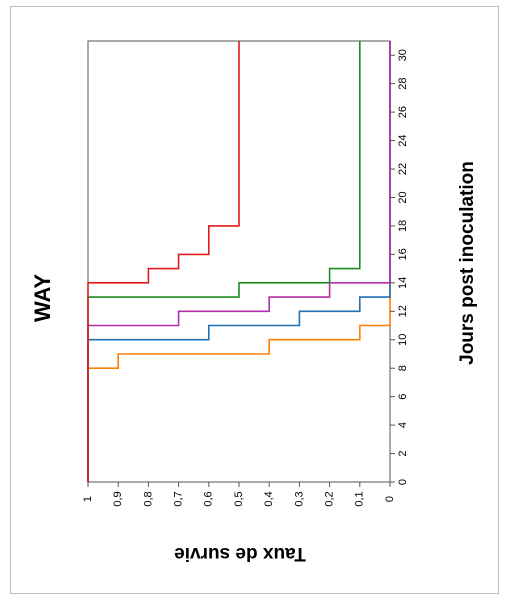  Describe the element at coordinates (403, 283) in the screenshot. I see `x-tick-label: 14` at that location.